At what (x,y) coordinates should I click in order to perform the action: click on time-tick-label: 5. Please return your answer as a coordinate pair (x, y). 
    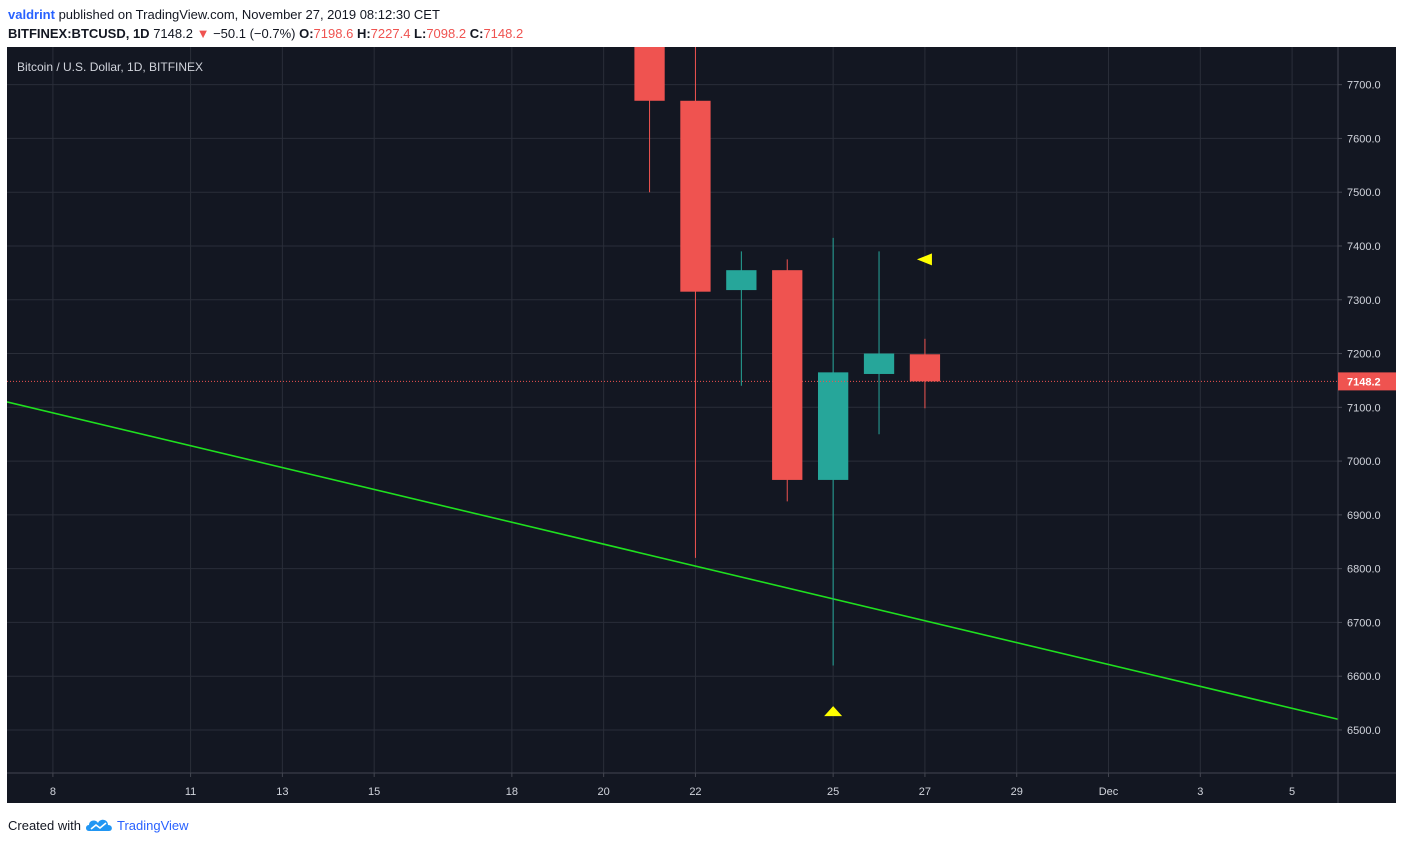
    Looking at the image, I should click on (1292, 792).